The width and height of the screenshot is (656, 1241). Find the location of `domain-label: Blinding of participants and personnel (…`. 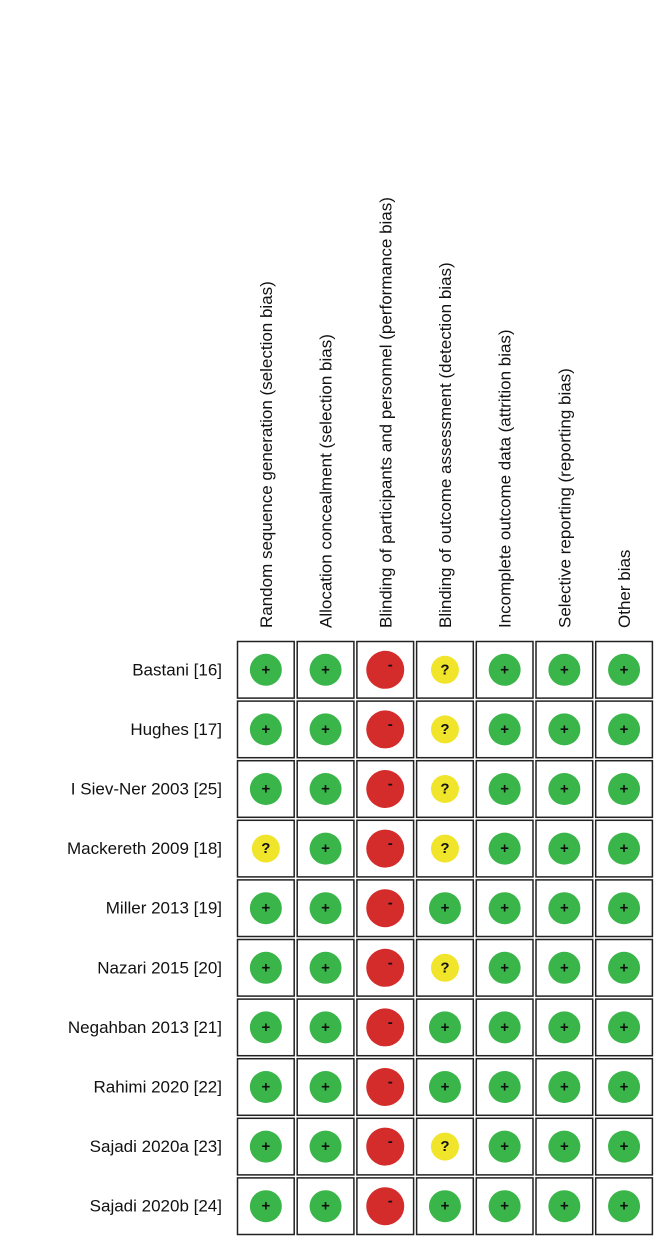

domain-label: Blinding of participants and personnel (… is located at coordinates (385, 412).